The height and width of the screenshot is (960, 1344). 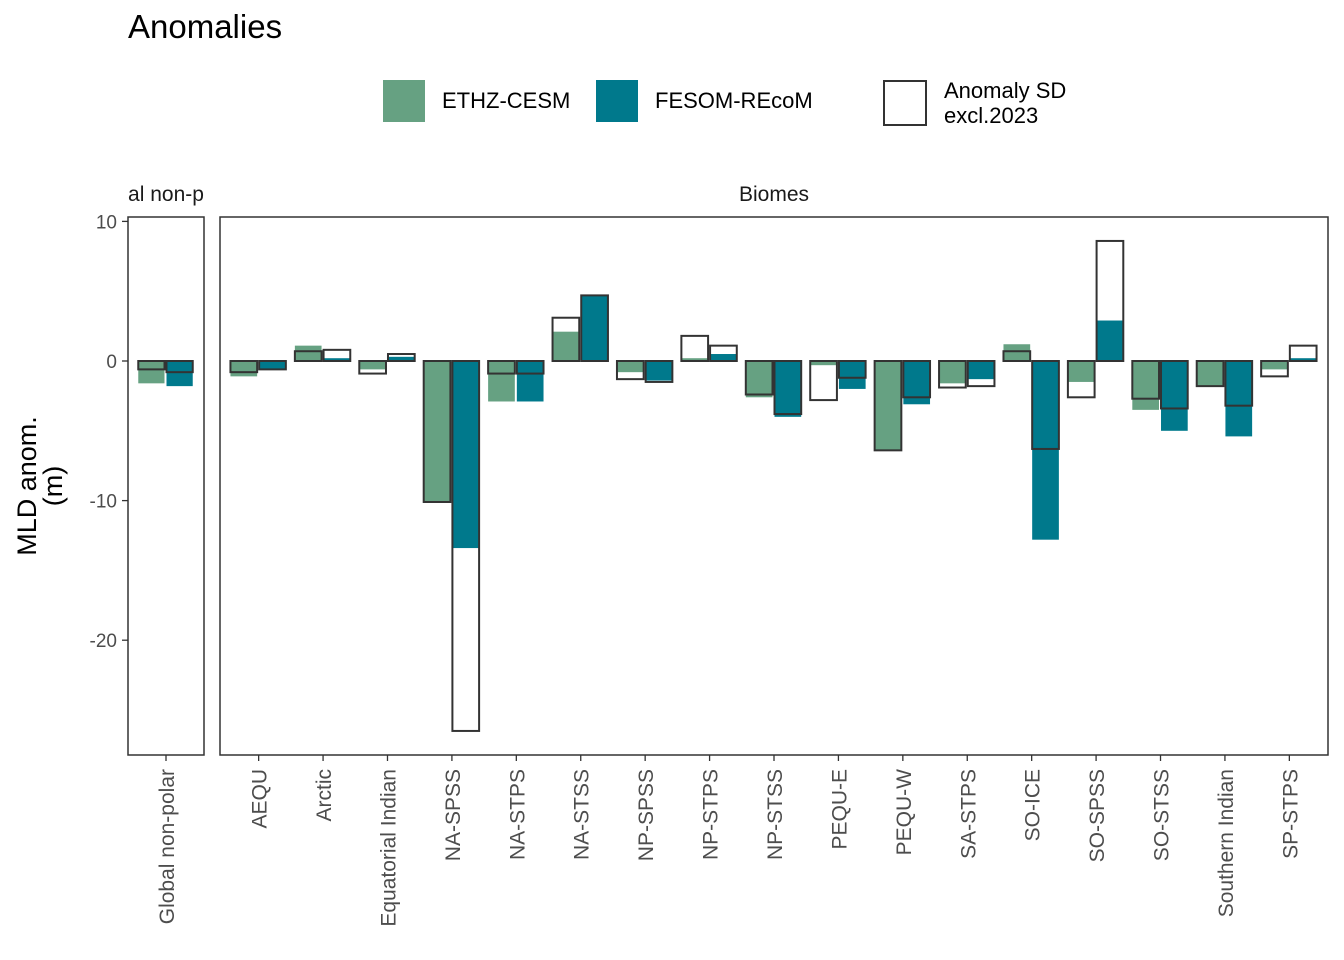 I want to click on bar-ethz-cesm-pequ-e, so click(x=823, y=363).